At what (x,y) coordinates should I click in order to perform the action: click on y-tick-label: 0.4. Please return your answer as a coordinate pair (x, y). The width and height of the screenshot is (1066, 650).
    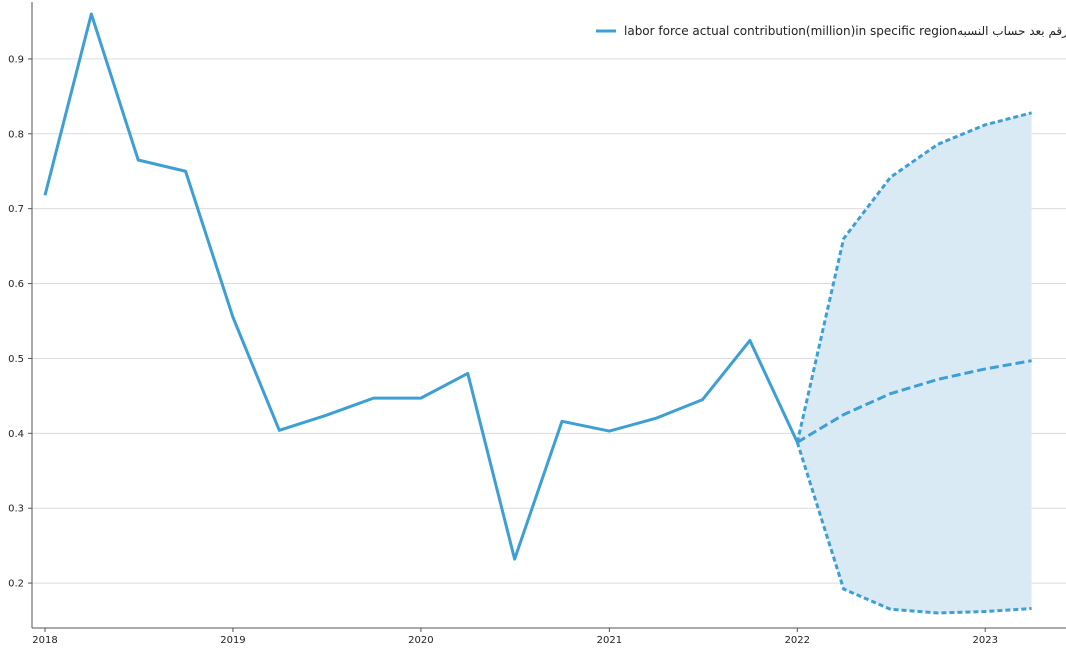
    Looking at the image, I should click on (16, 434).